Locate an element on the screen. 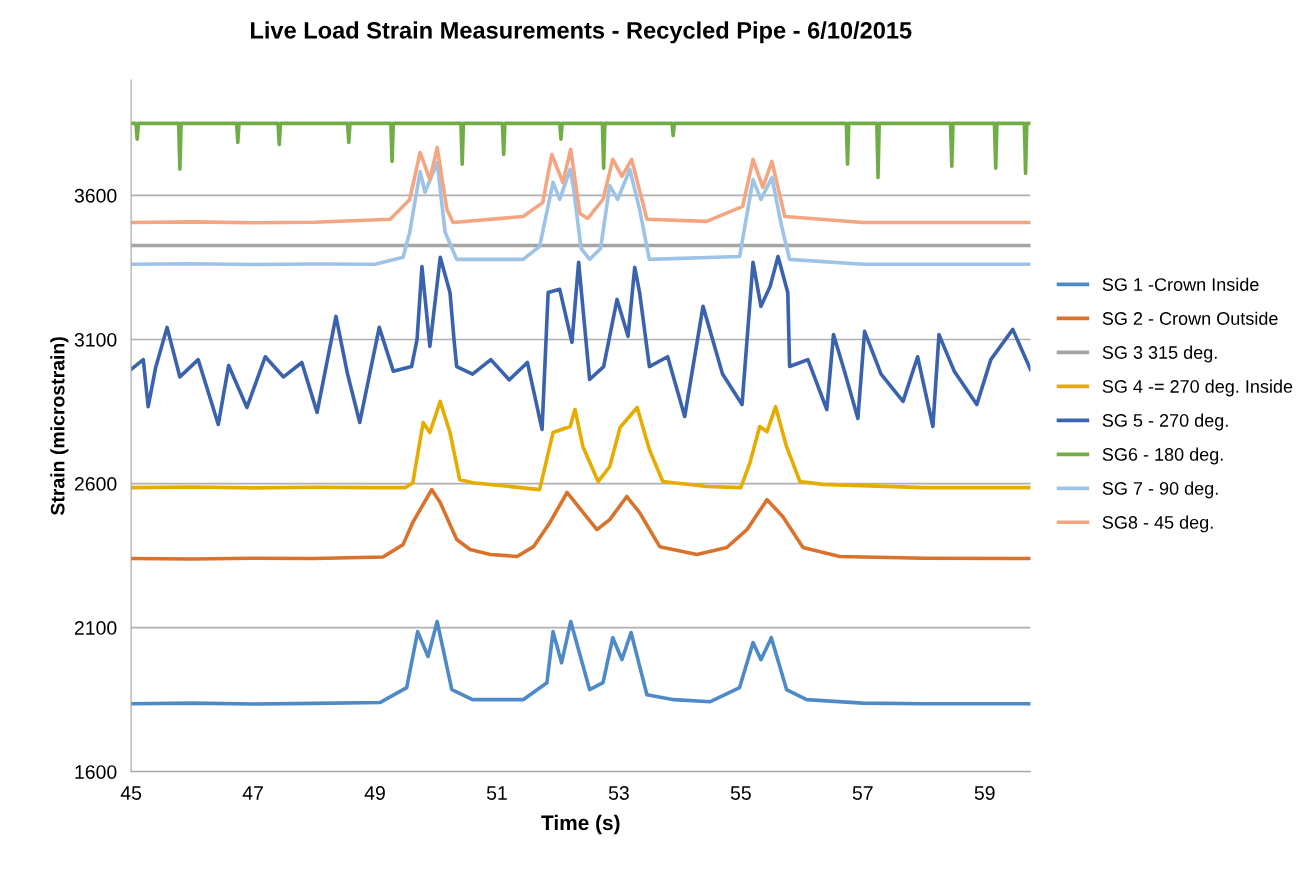 The width and height of the screenshot is (1311, 871). x-tick-label: 59 is located at coordinates (984, 793).